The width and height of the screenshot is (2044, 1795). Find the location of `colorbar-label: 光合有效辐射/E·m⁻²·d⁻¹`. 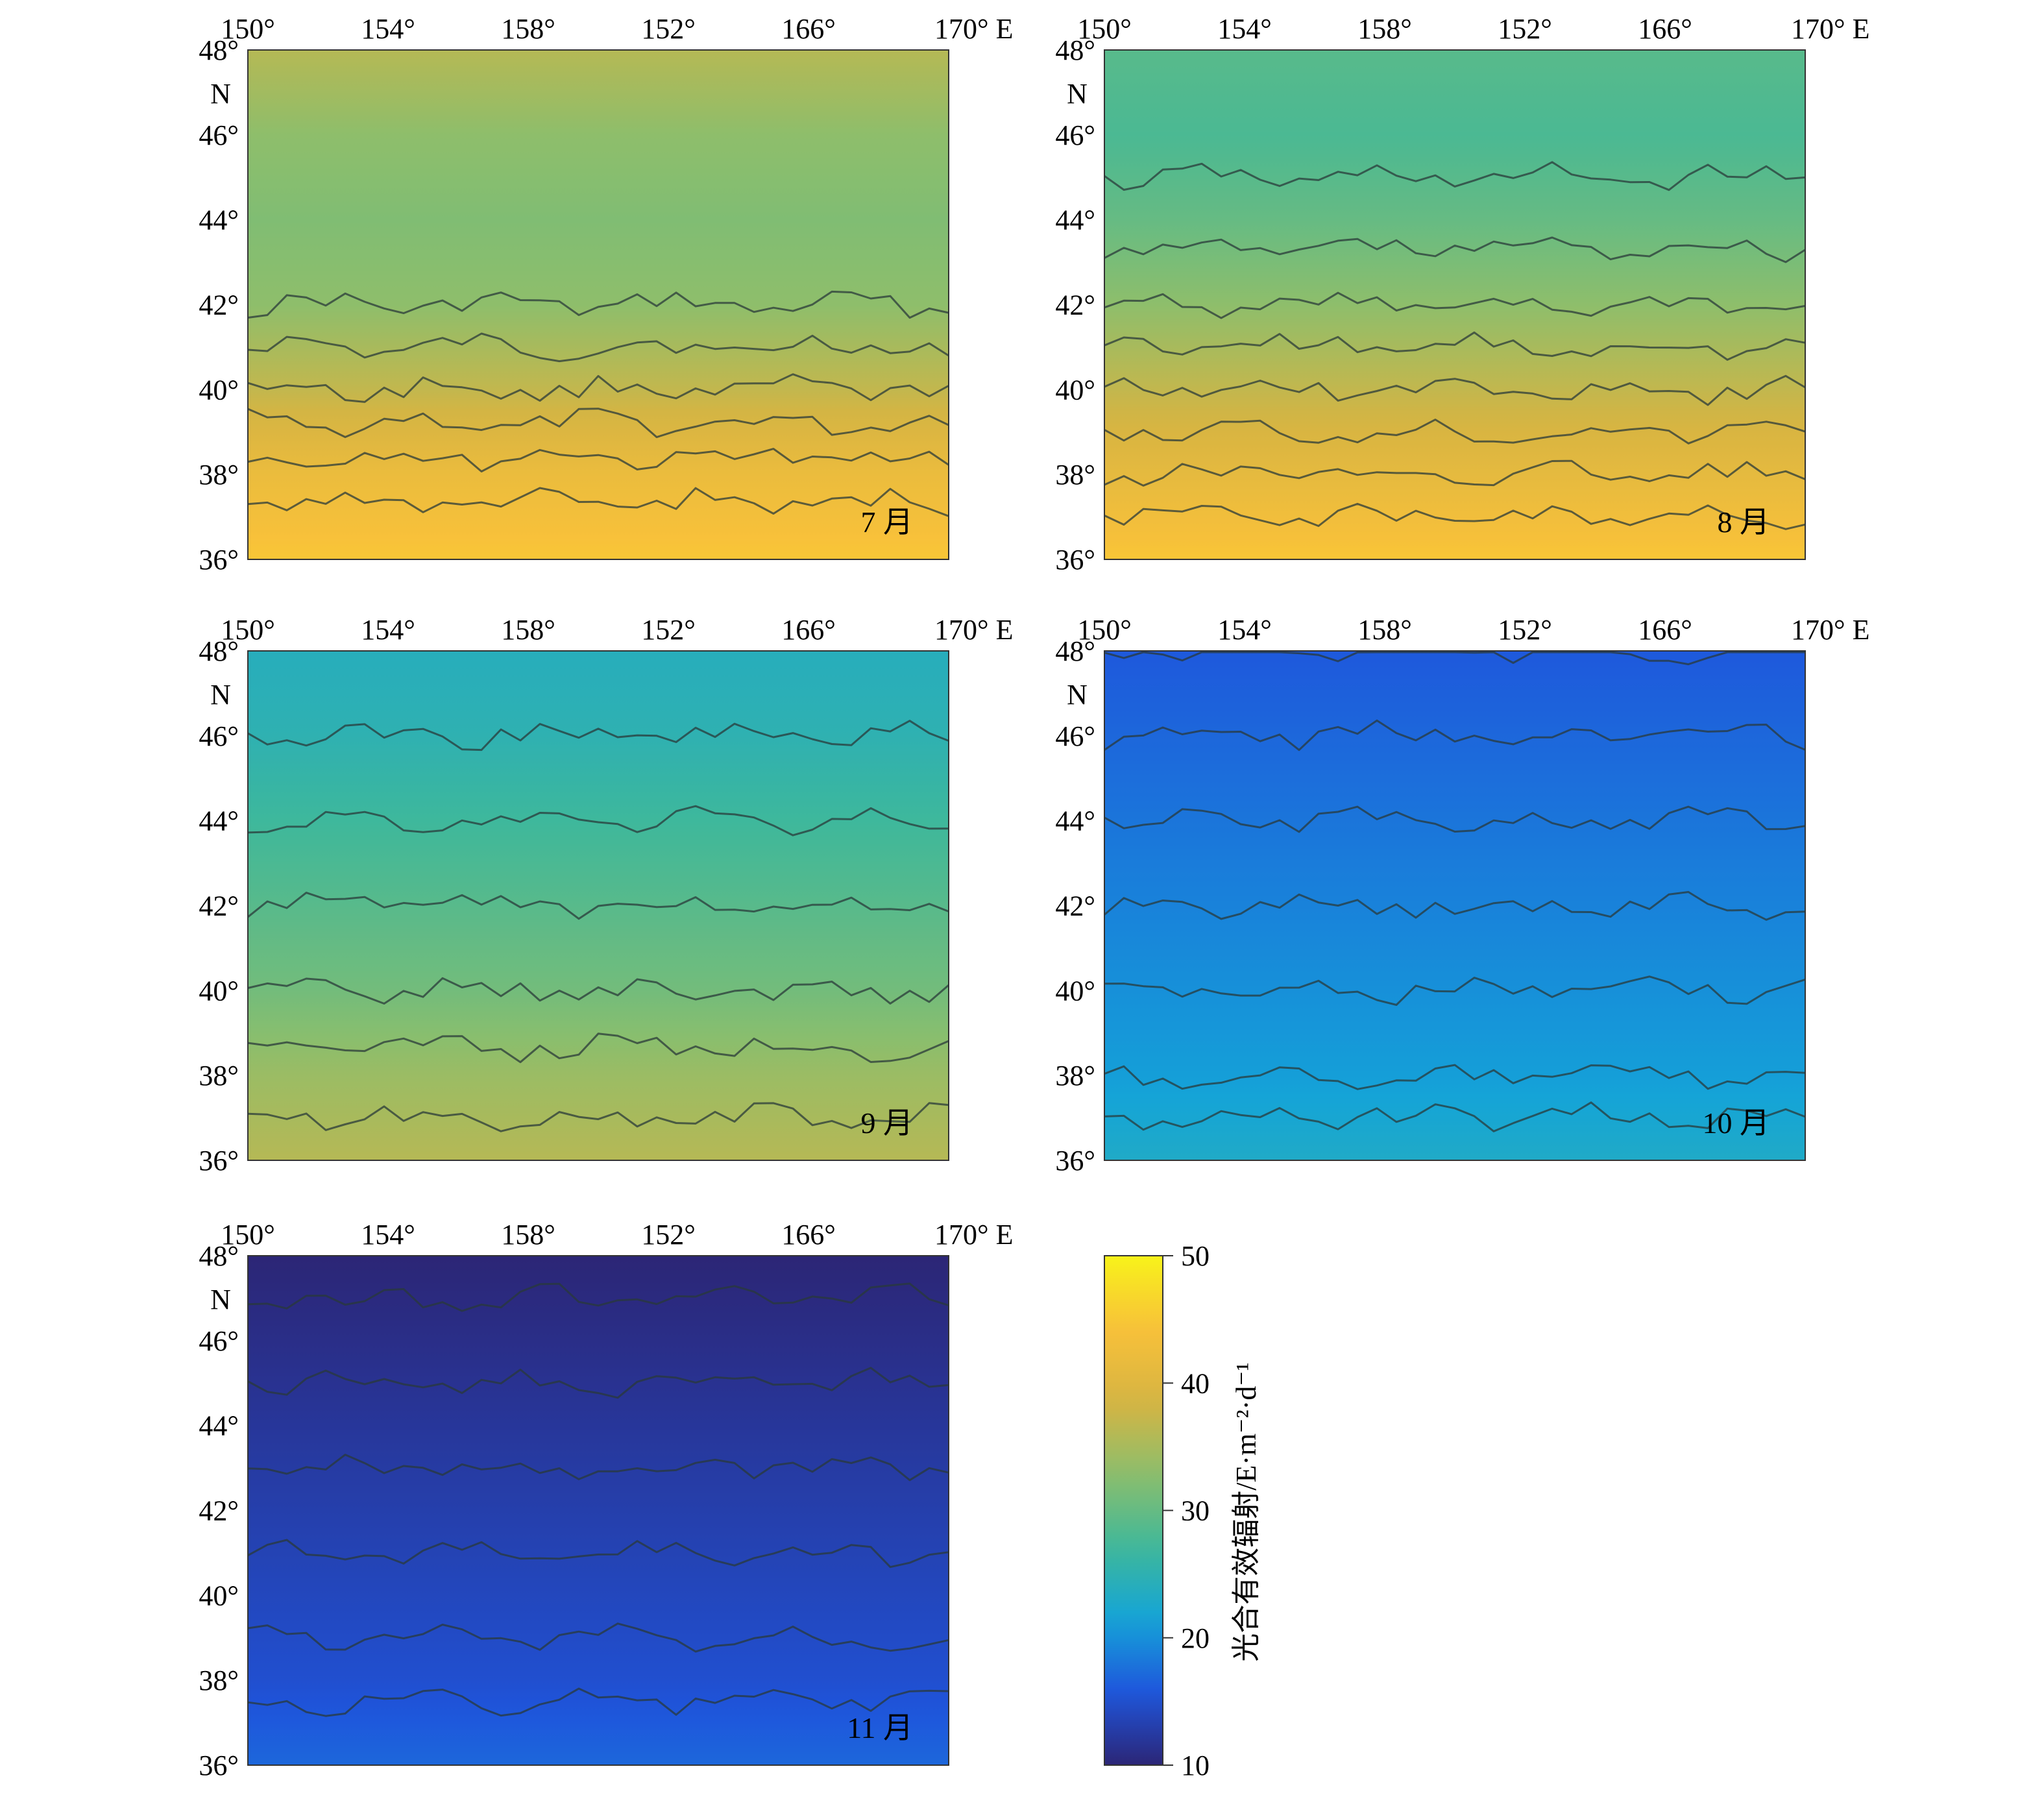

colorbar-label: 光合有效辐射/E·m⁻²·d⁻¹ is located at coordinates (1246, 1511).